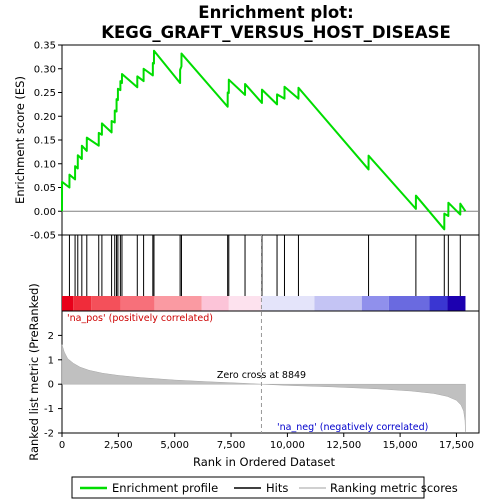 The image size is (500, 500). What do you see at coordinates (231, 445) in the screenshot?
I see `x-tick-label: 7,500` at bounding box center [231, 445].